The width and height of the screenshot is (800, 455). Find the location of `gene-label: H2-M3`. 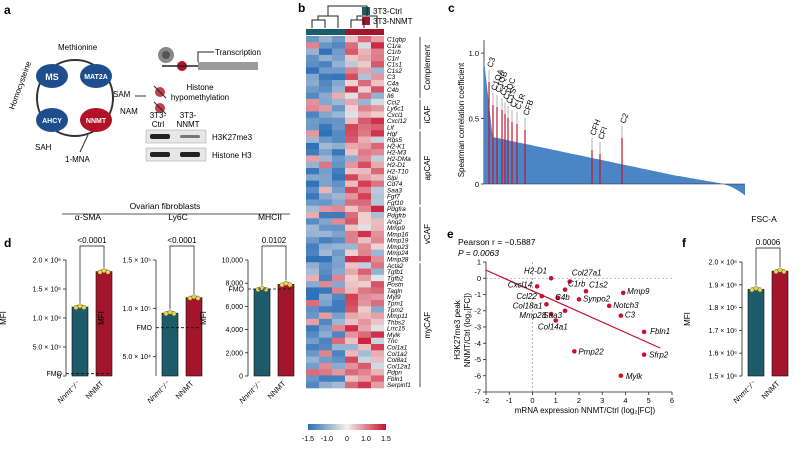

gene-label: H2-M3 is located at coordinates (397, 153).